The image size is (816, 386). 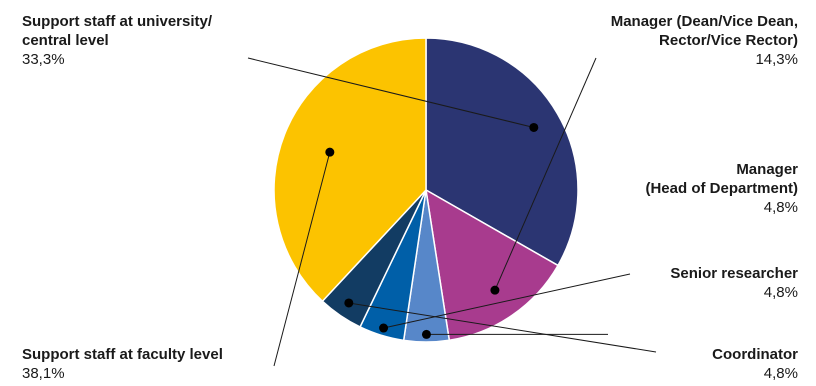 I want to click on leader-line-manager-dean, so click(x=545, y=174).